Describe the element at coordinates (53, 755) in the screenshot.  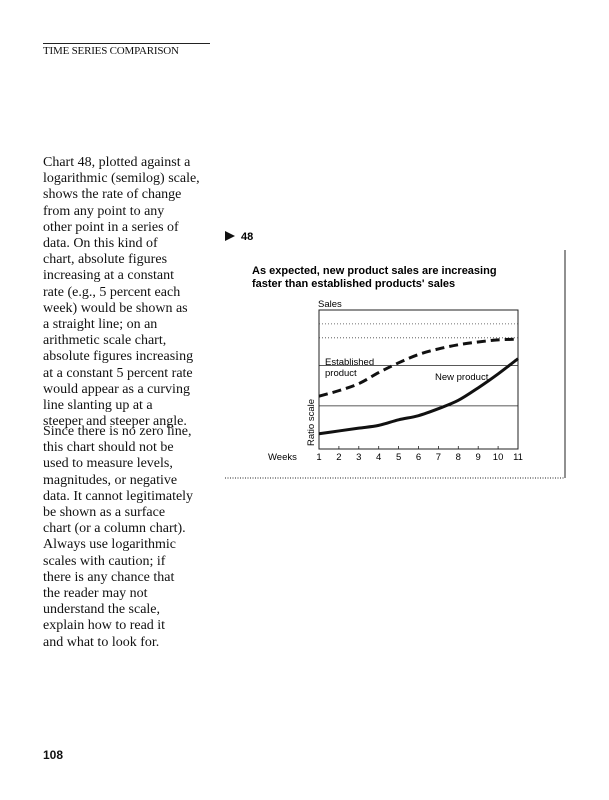
I see `page-number: 108` at that location.